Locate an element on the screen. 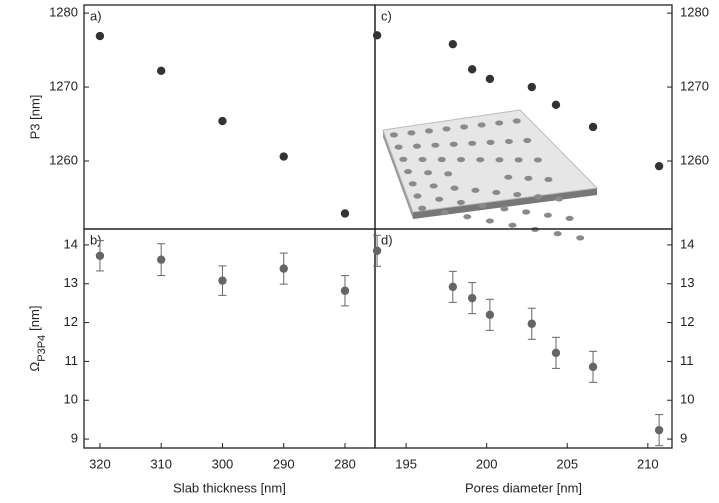  slab-side is located at coordinates (398, 174).